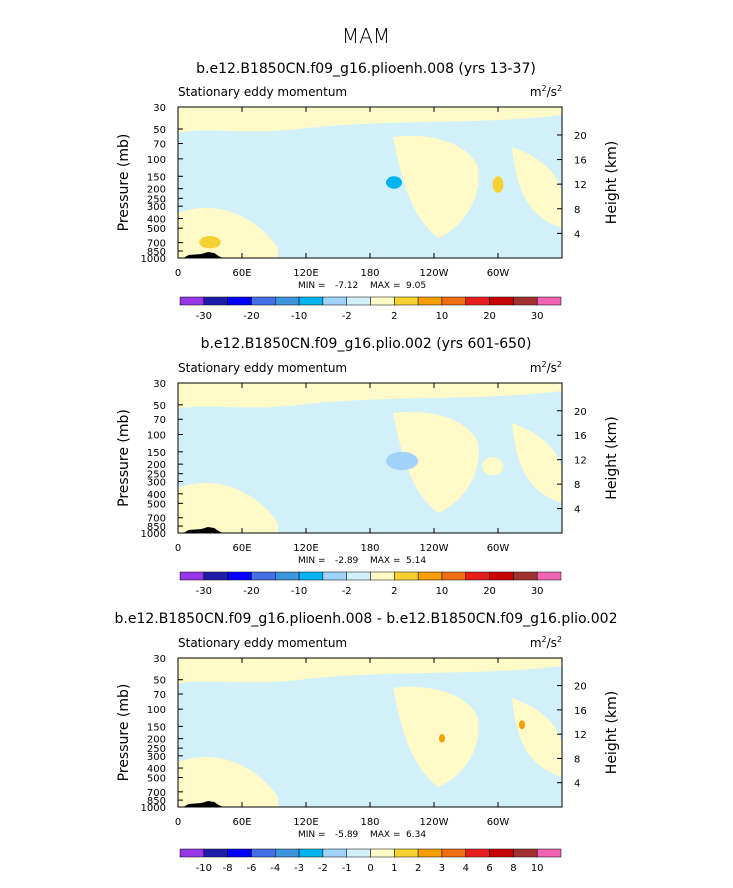 This screenshot has height=888, width=733. What do you see at coordinates (489, 591) in the screenshot?
I see `colorbar-label: 20` at bounding box center [489, 591].